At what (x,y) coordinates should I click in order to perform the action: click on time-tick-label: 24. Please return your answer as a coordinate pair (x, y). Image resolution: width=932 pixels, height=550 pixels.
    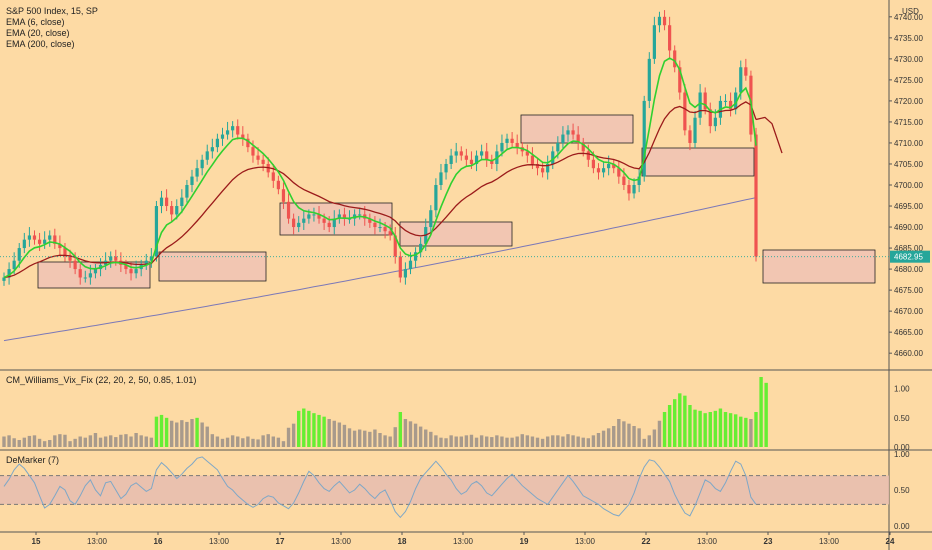
    Looking at the image, I should click on (890, 541).